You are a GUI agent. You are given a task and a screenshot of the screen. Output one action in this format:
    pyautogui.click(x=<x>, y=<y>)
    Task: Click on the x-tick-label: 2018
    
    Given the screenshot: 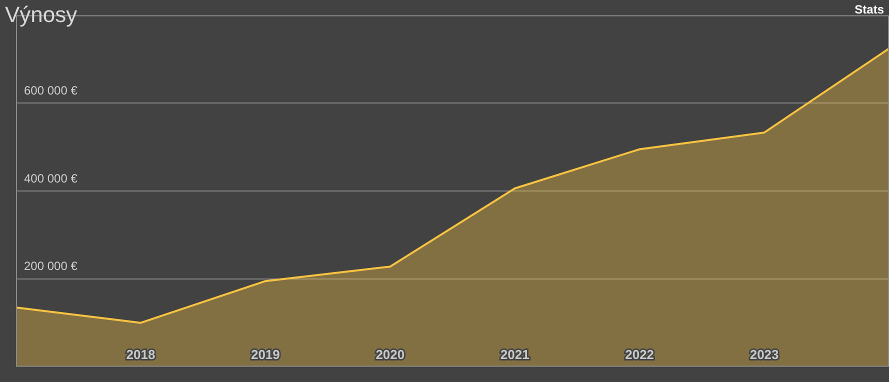 What is the action you would take?
    pyautogui.click(x=141, y=354)
    